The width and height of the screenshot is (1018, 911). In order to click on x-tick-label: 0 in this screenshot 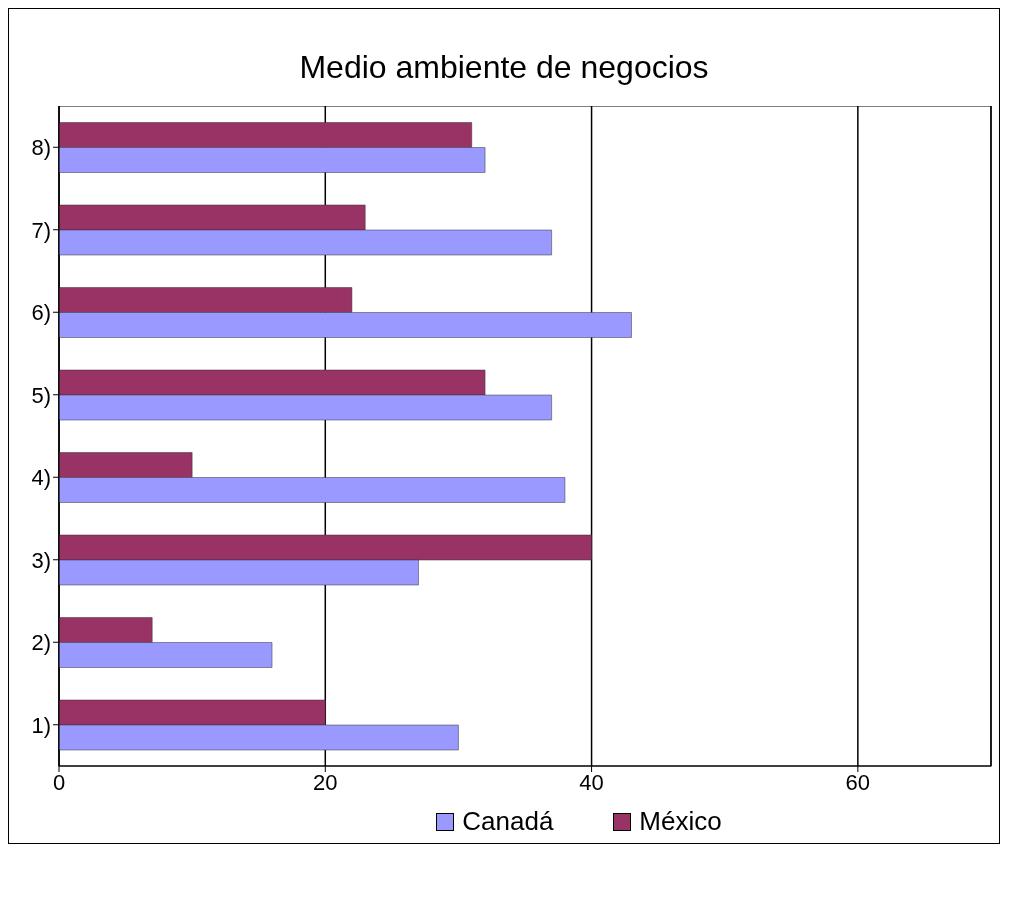, I will do `click(59, 782)`.